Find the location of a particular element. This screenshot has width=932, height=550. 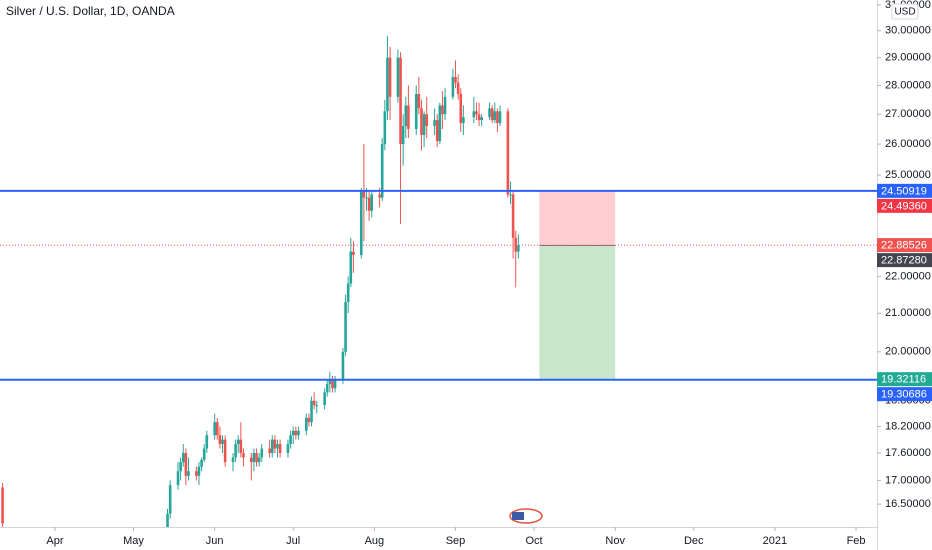

x-tick-label: Sep is located at coordinates (456, 541).